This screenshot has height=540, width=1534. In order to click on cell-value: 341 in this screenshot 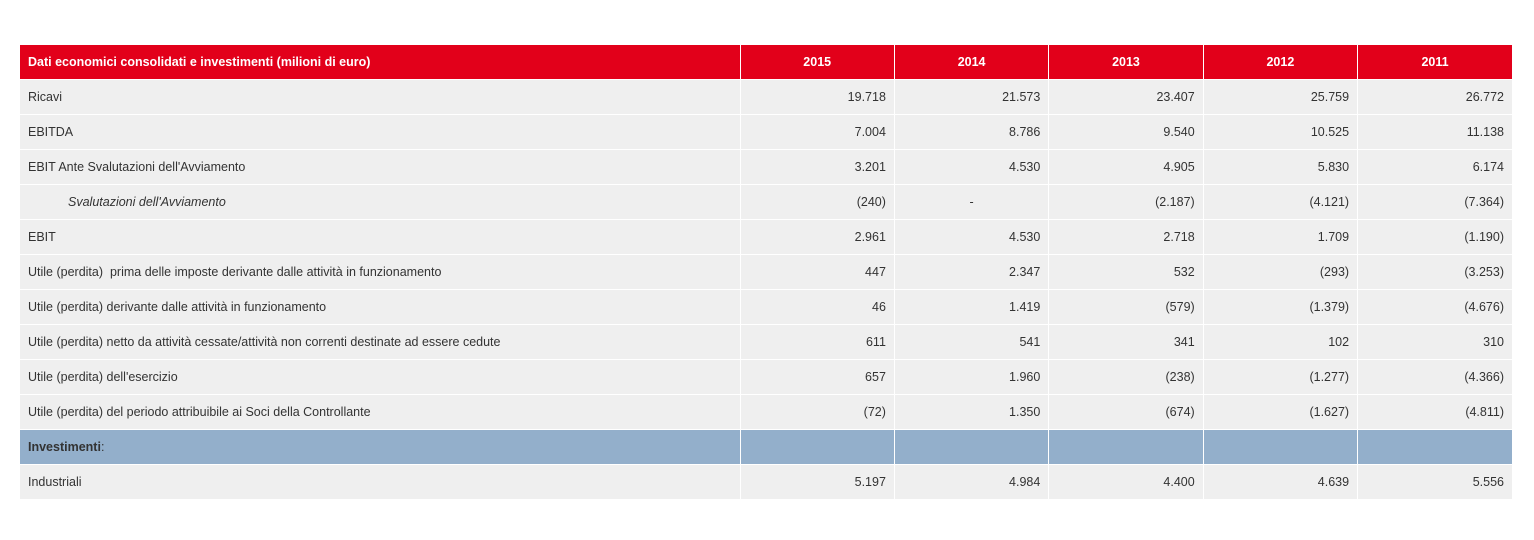, I will do `click(1126, 342)`.